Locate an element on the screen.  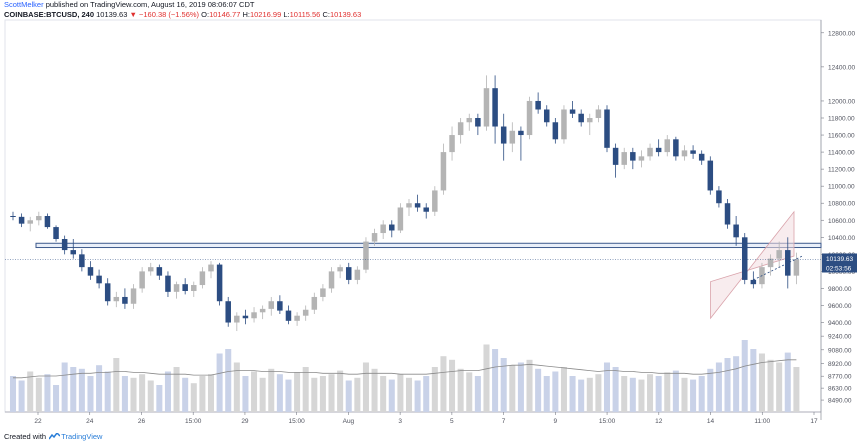
open-value: 10146.77 is located at coordinates (225, 14).